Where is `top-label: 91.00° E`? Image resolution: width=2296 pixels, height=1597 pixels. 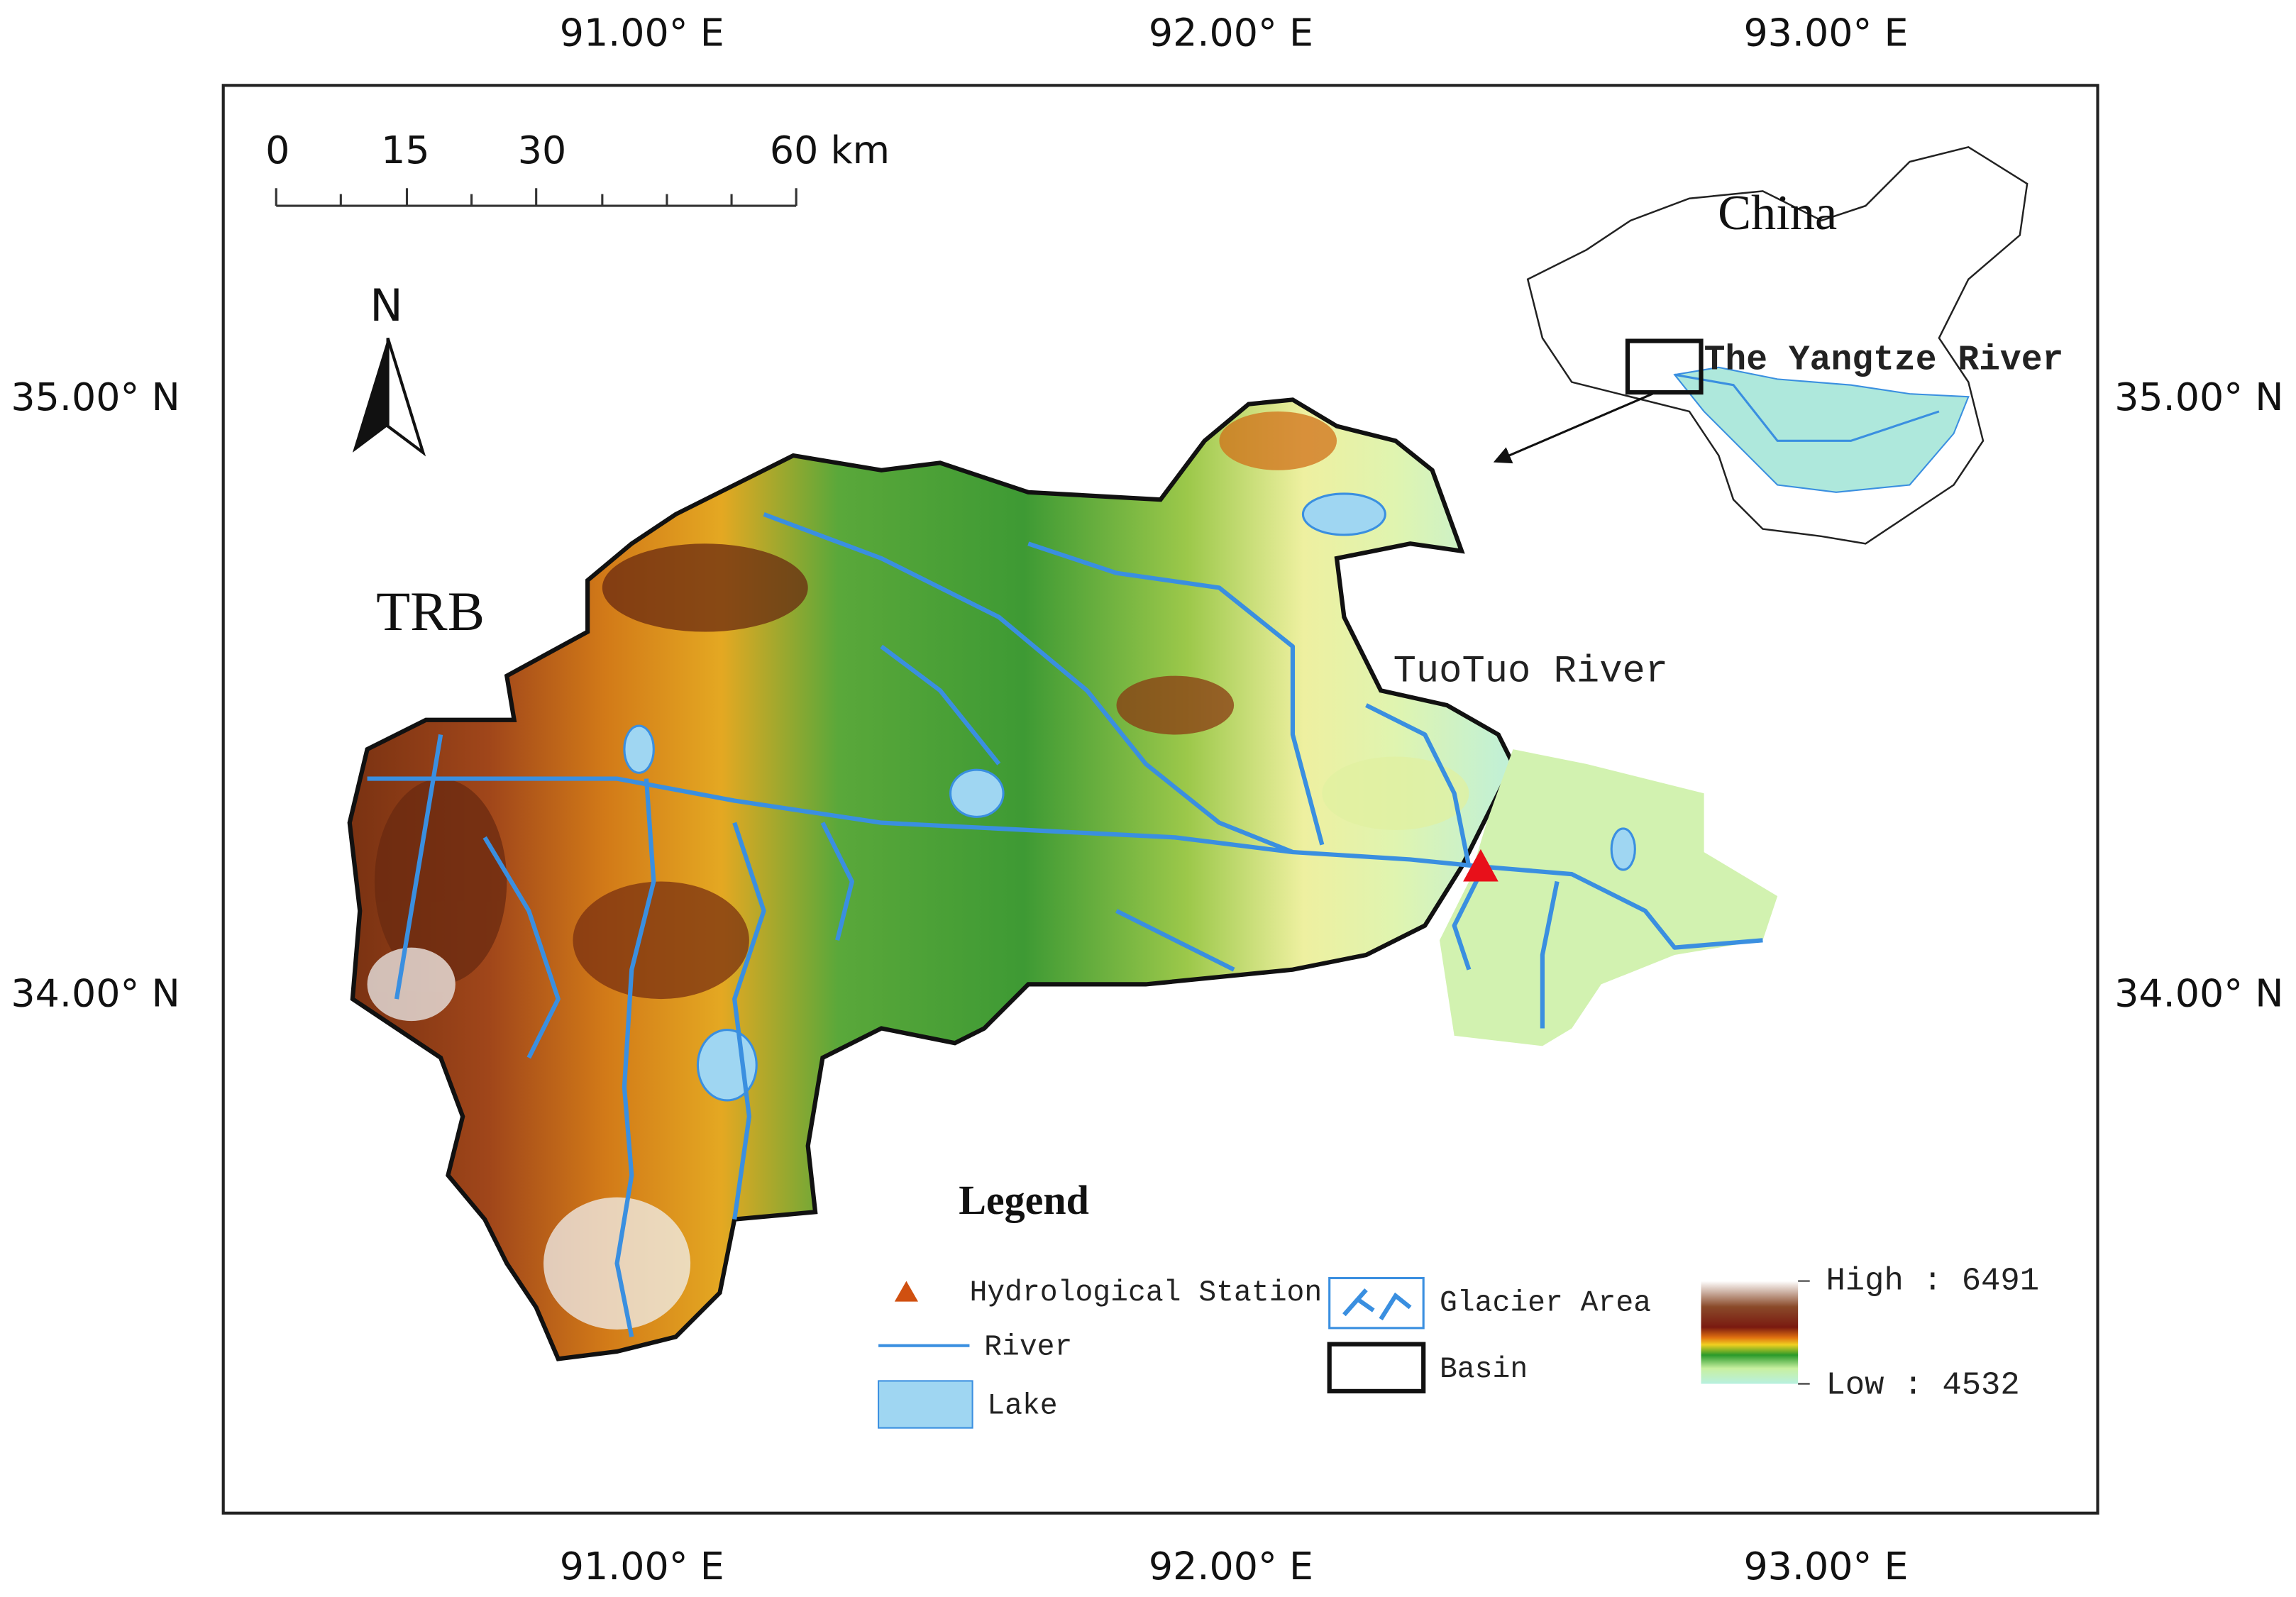
top-label: 91.00° E is located at coordinates (642, 33).